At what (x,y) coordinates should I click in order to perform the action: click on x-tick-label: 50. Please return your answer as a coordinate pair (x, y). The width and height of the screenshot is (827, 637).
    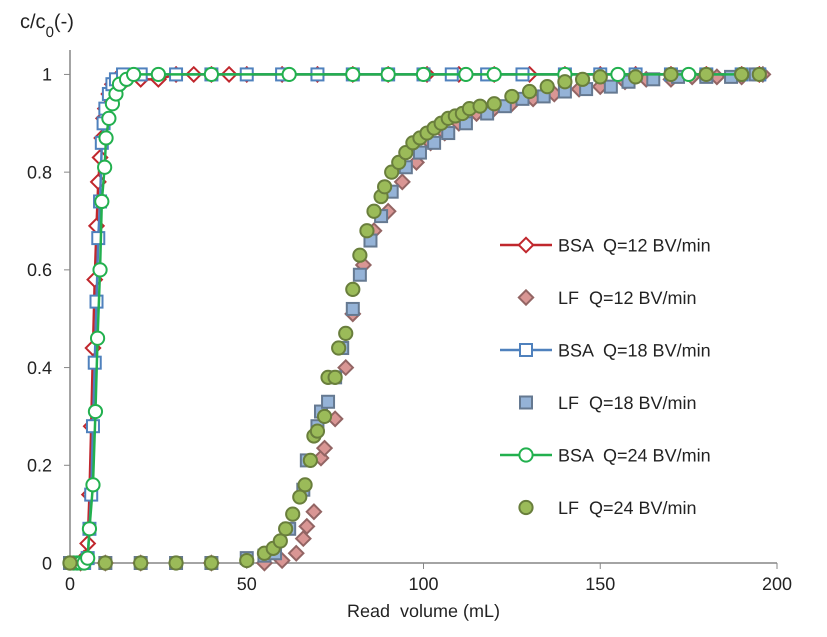
    Looking at the image, I should click on (246, 584).